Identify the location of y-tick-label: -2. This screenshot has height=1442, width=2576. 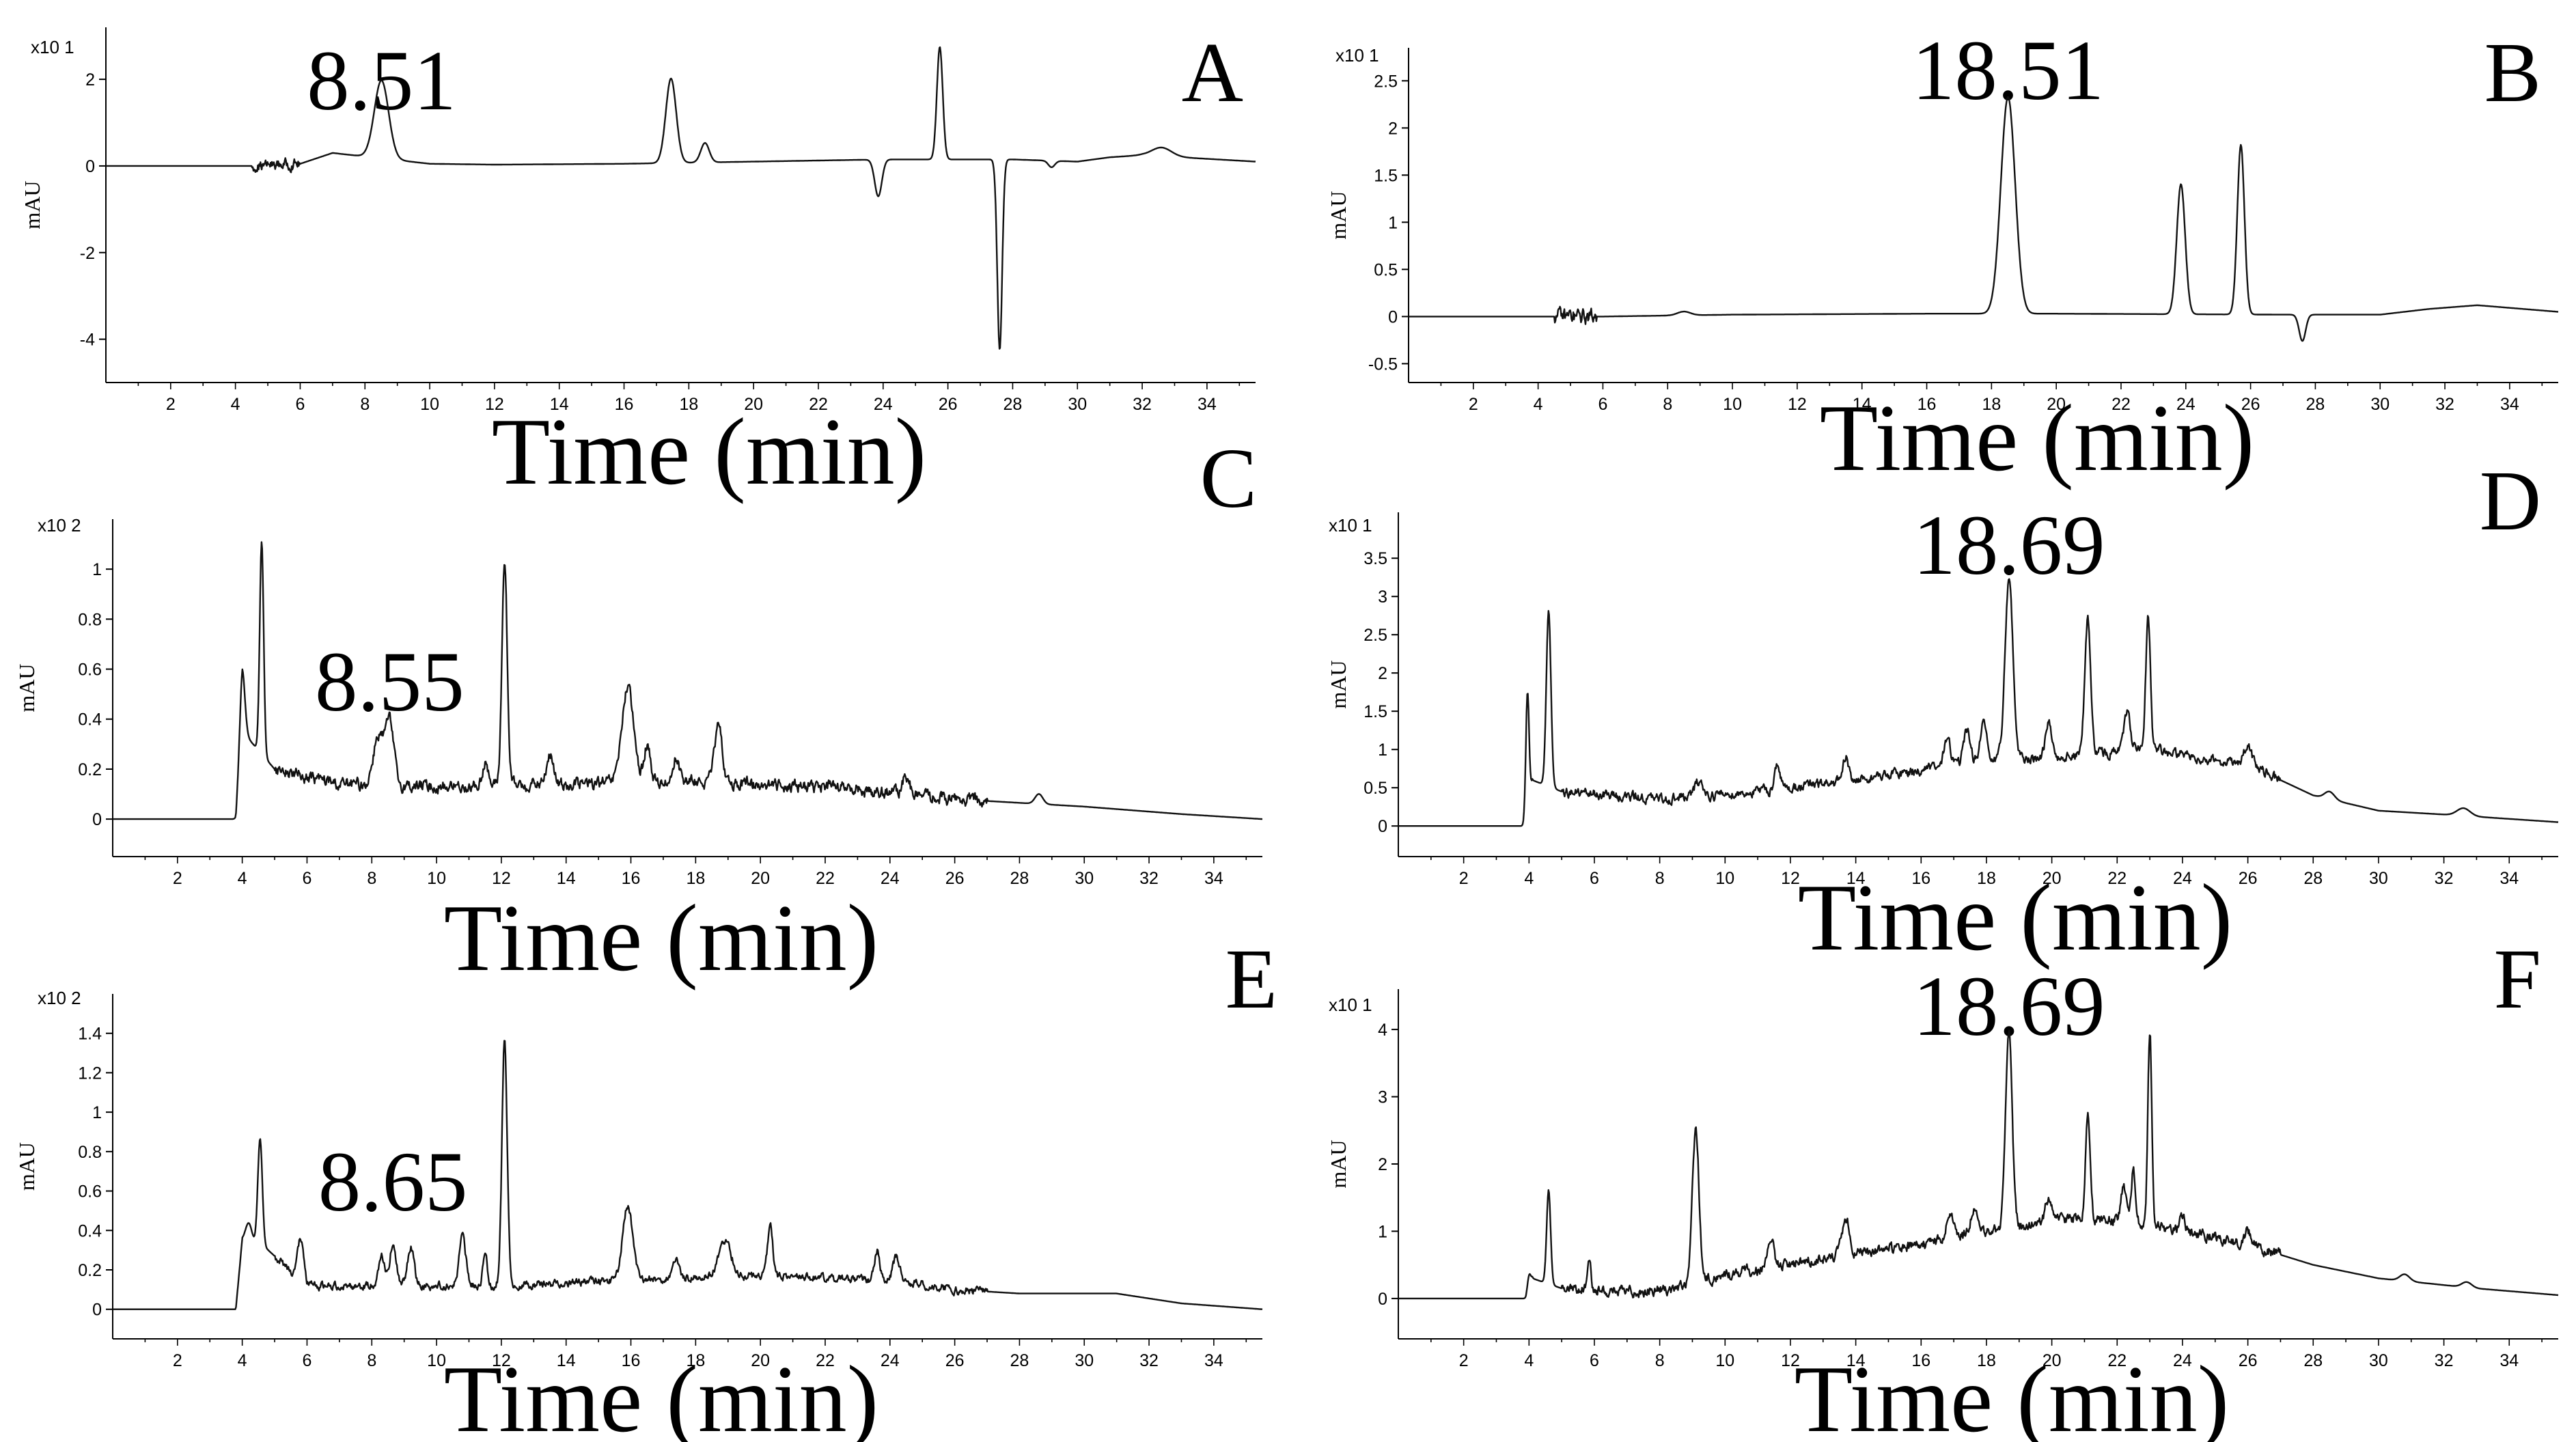
(88, 253).